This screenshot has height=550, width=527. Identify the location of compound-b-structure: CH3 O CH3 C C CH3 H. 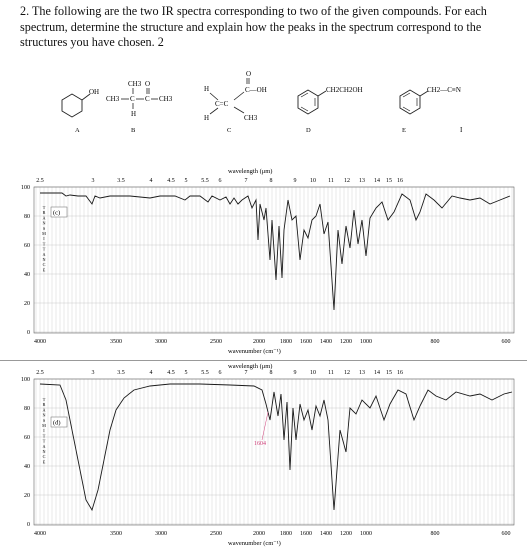
(139, 99).